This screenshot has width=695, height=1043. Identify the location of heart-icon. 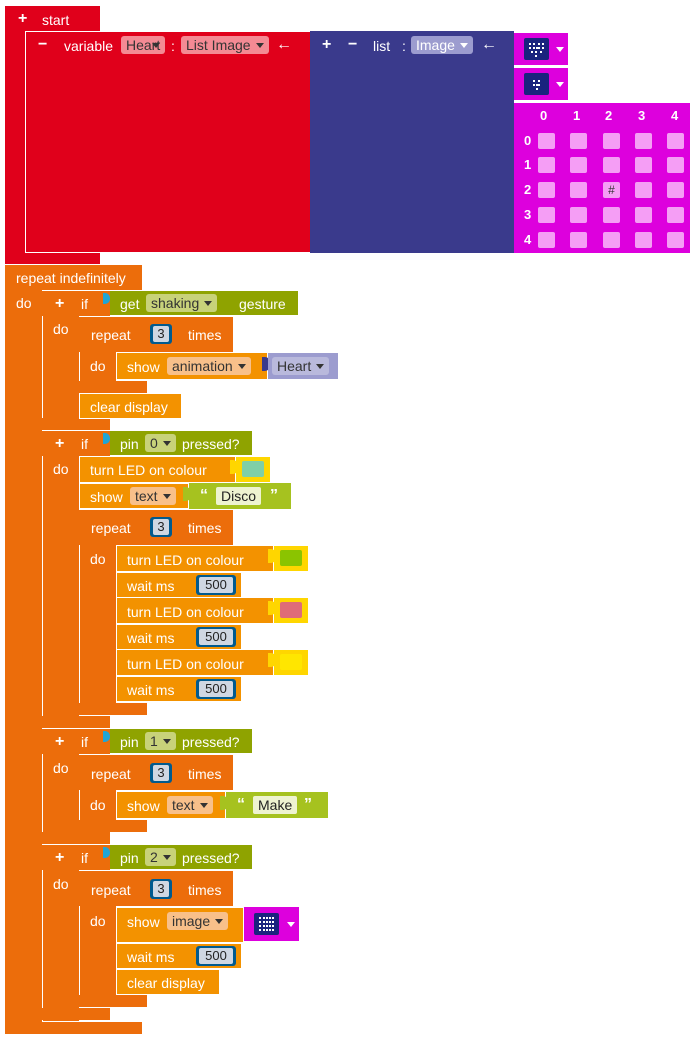
(536, 50).